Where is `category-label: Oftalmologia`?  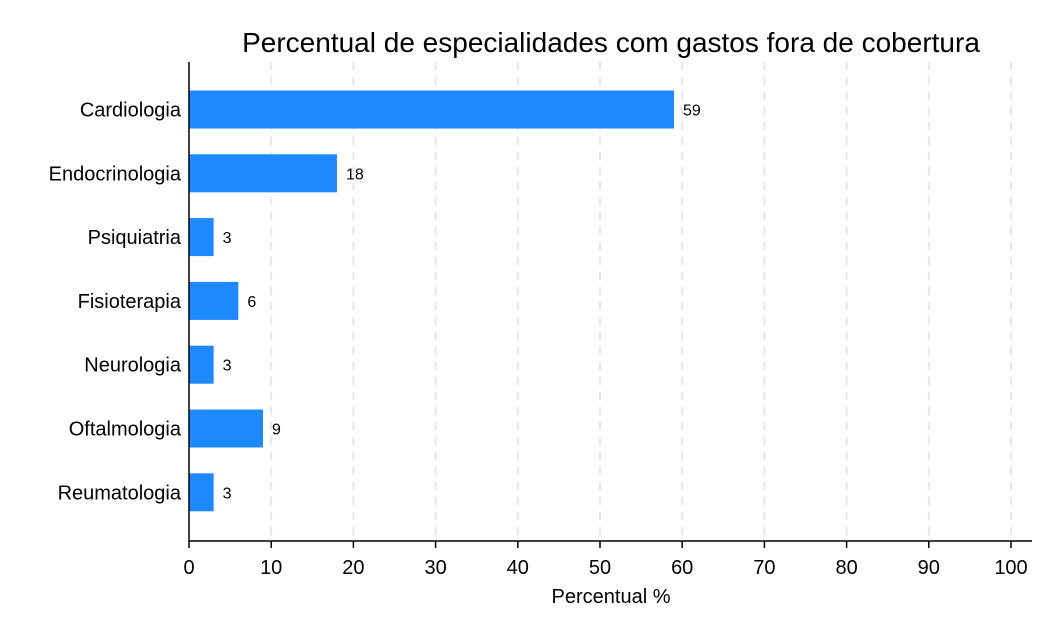
category-label: Oftalmologia is located at coordinates (125, 430).